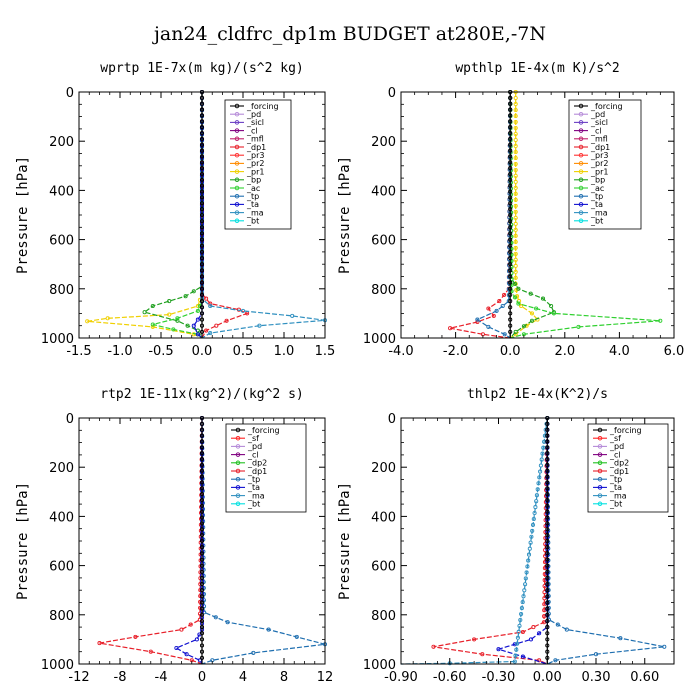 This screenshot has width=700, height=700. Describe the element at coordinates (383, 290) in the screenshot. I see `y-tick-label: 800` at that location.